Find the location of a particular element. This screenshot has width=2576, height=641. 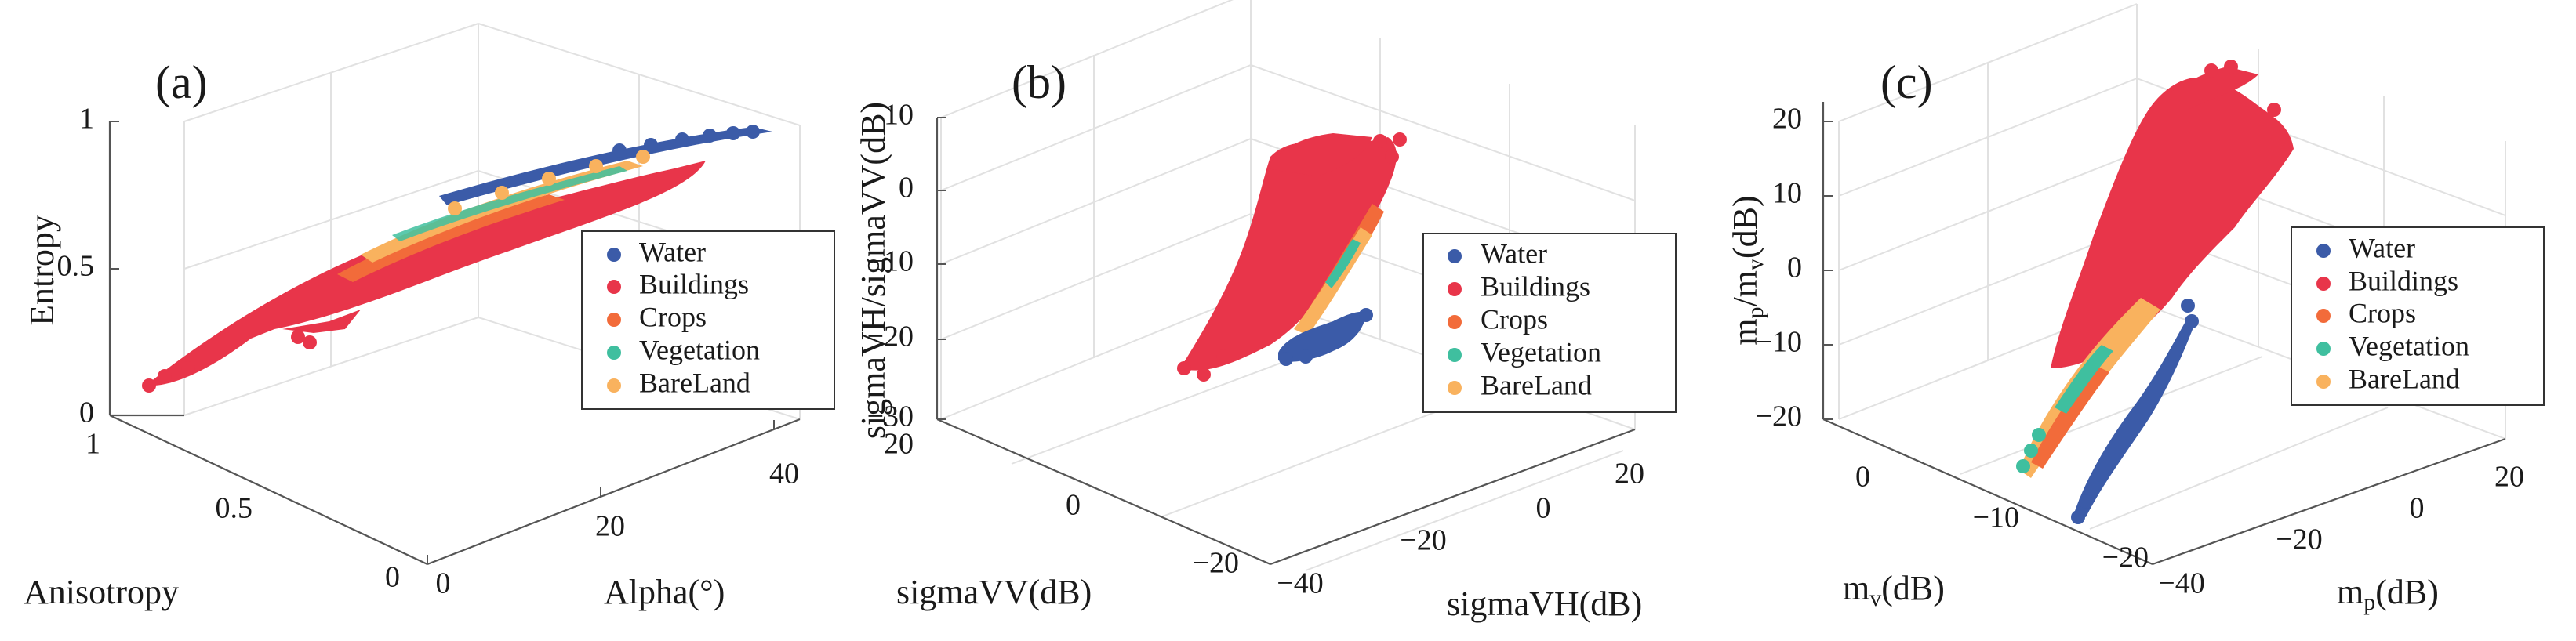

panel-c-vegetation-band is located at coordinates (2084, 380).